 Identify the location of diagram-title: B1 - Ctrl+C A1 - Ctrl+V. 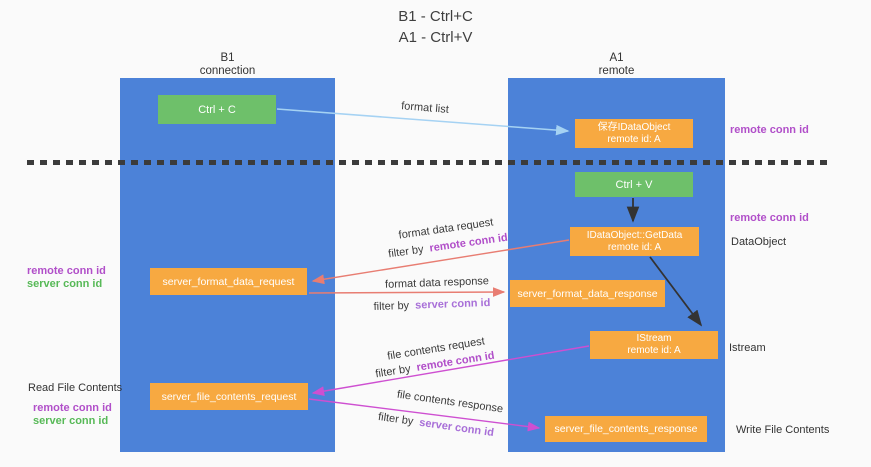
(435, 27).